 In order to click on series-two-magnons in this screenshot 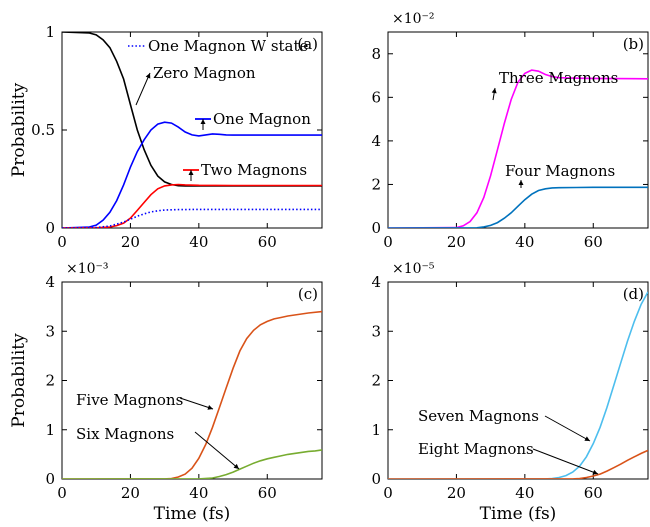, I will do `click(192, 205)`.